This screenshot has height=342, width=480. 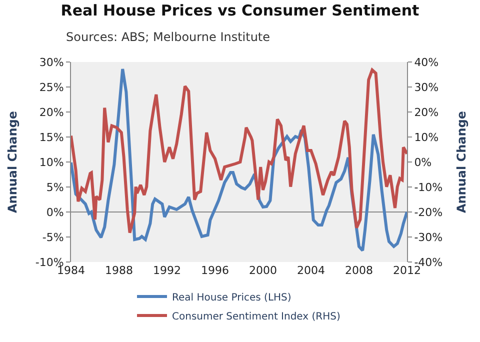 What do you see at coordinates (51, 162) in the screenshot?
I see `y-tick-label: 10%` at bounding box center [51, 162].